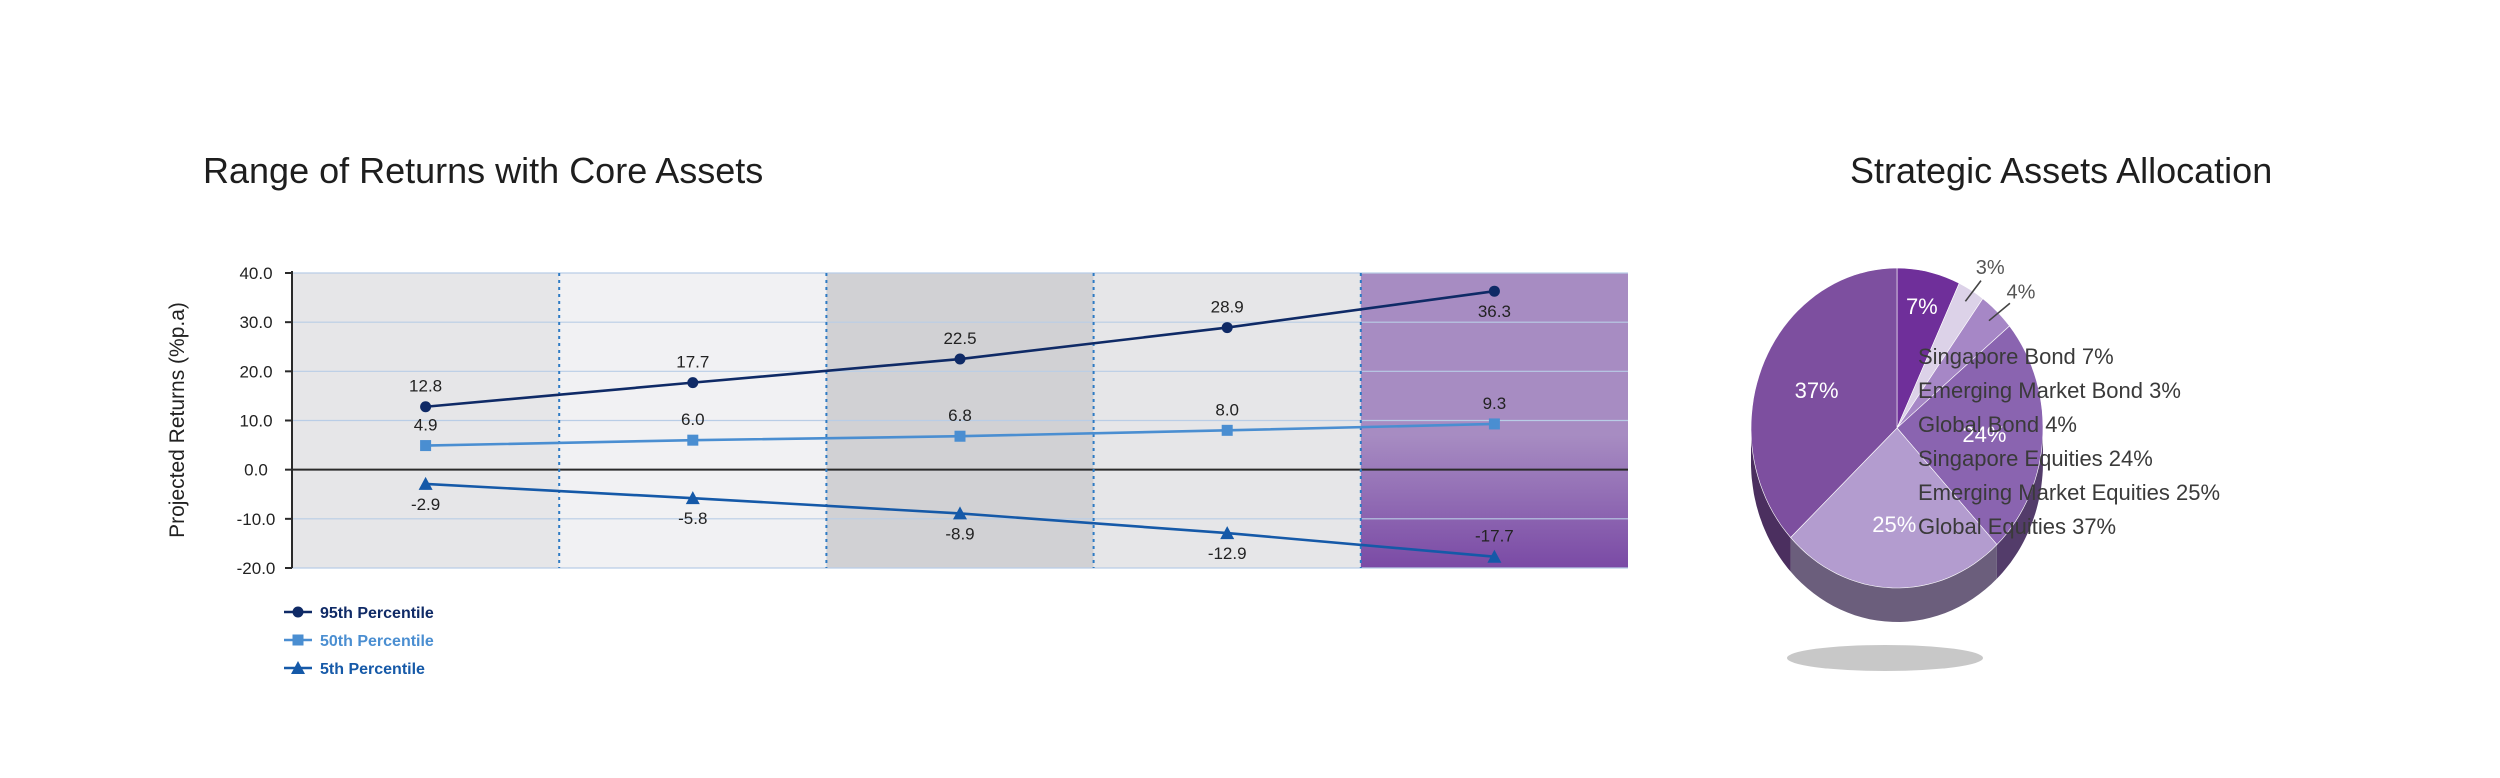 The width and height of the screenshot is (2500, 778). What do you see at coordinates (1894, 524) in the screenshot?
I see `pie-pct-label: 25%` at bounding box center [1894, 524].